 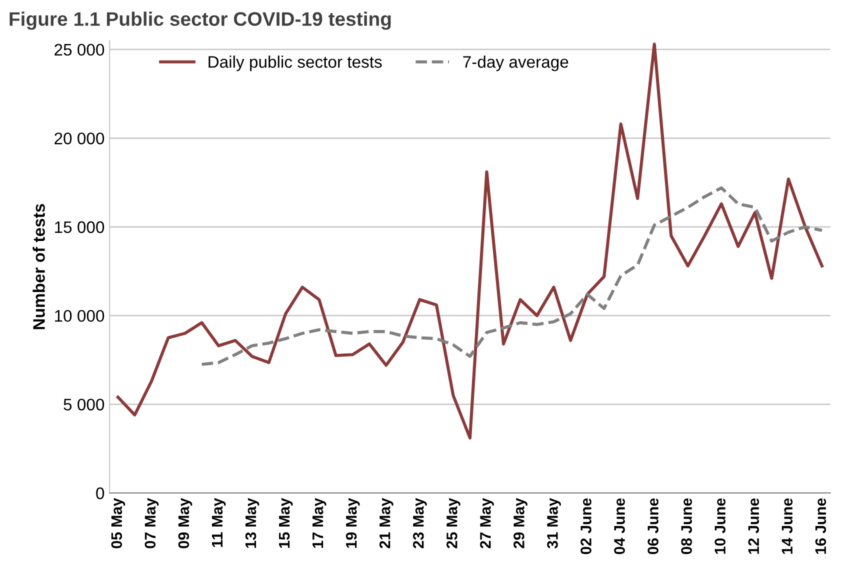 I want to click on x-tick-label: 09 May, so click(x=185, y=523).